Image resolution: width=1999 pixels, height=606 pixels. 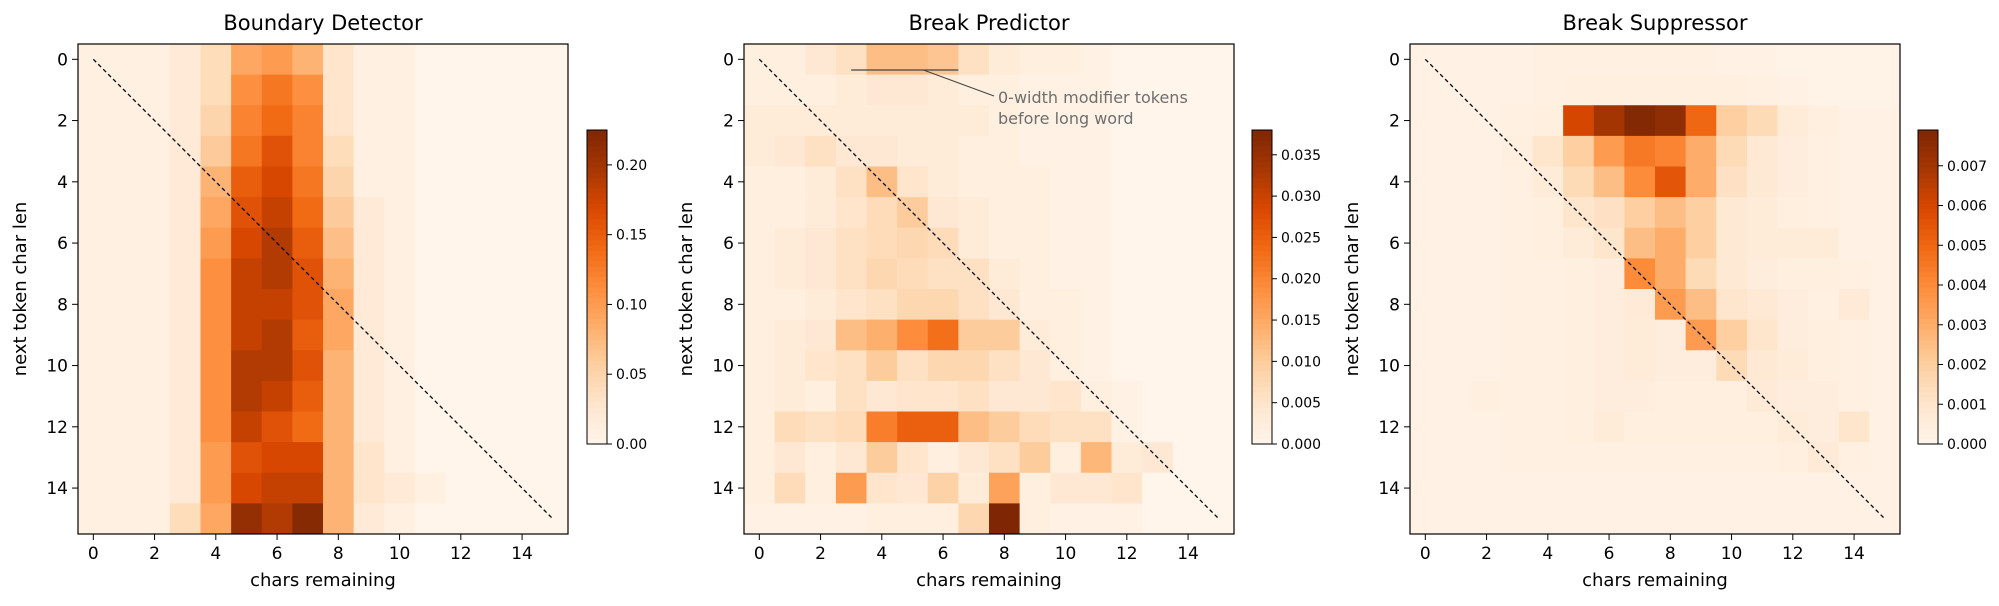 What do you see at coordinates (1127, 554) in the screenshot?
I see `x-tick-label: 12` at bounding box center [1127, 554].